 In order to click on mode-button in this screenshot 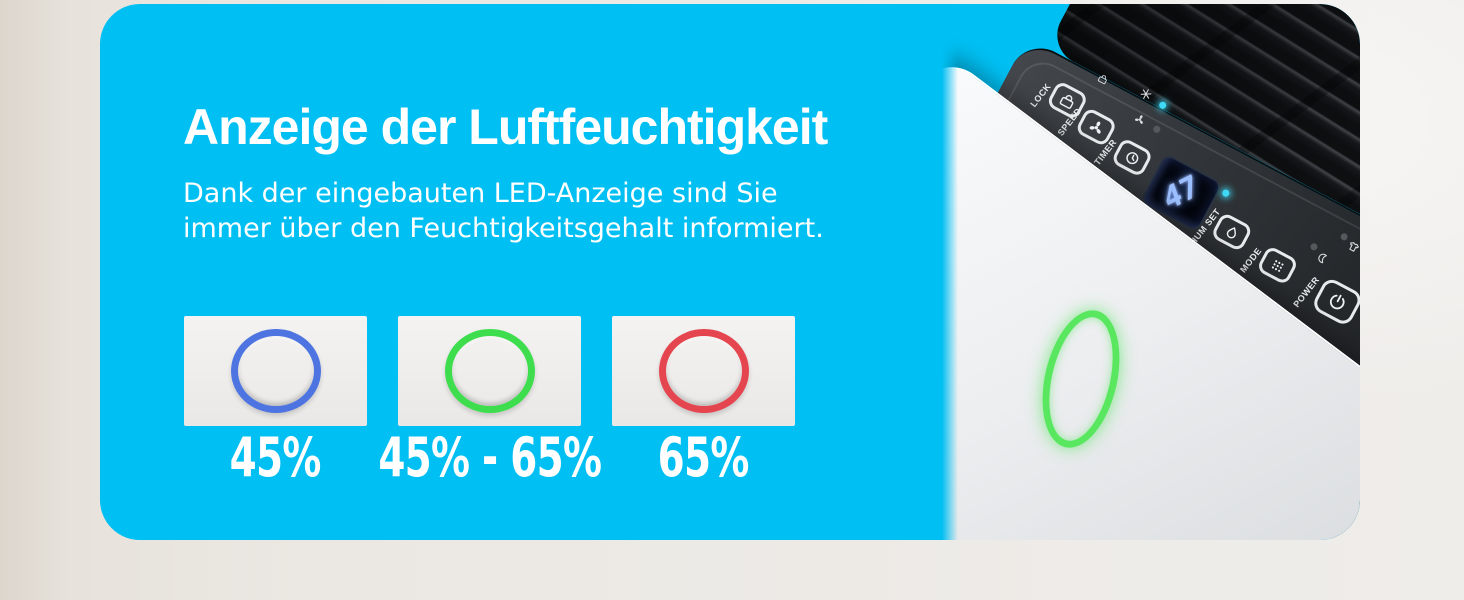, I will do `click(1277, 265)`.